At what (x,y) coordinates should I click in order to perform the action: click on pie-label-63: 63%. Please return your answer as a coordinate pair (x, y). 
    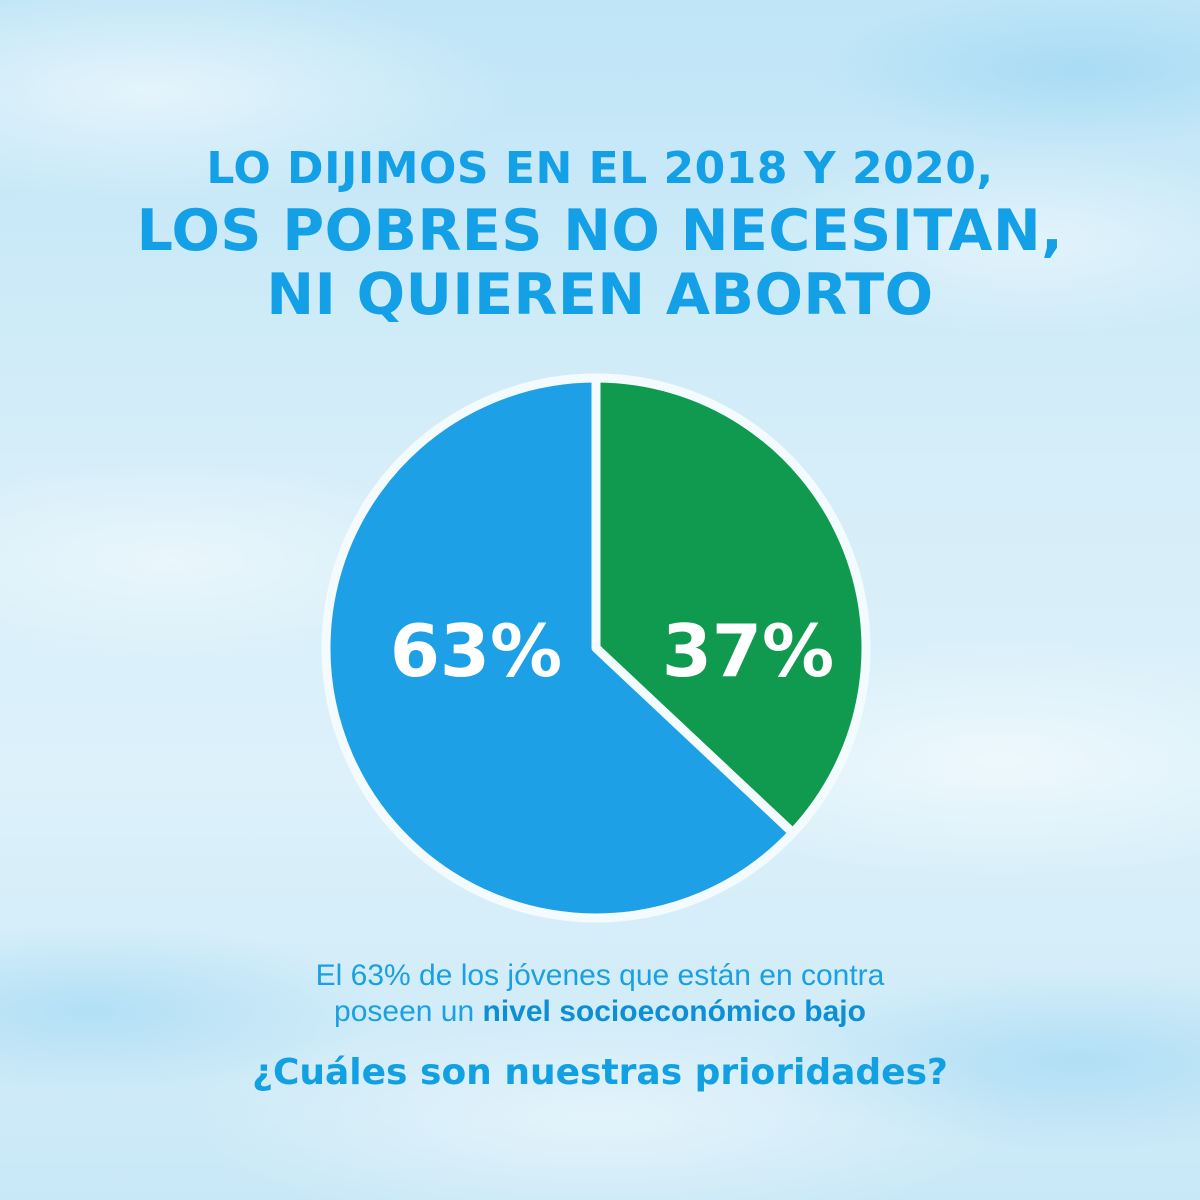
    Looking at the image, I should click on (476, 651).